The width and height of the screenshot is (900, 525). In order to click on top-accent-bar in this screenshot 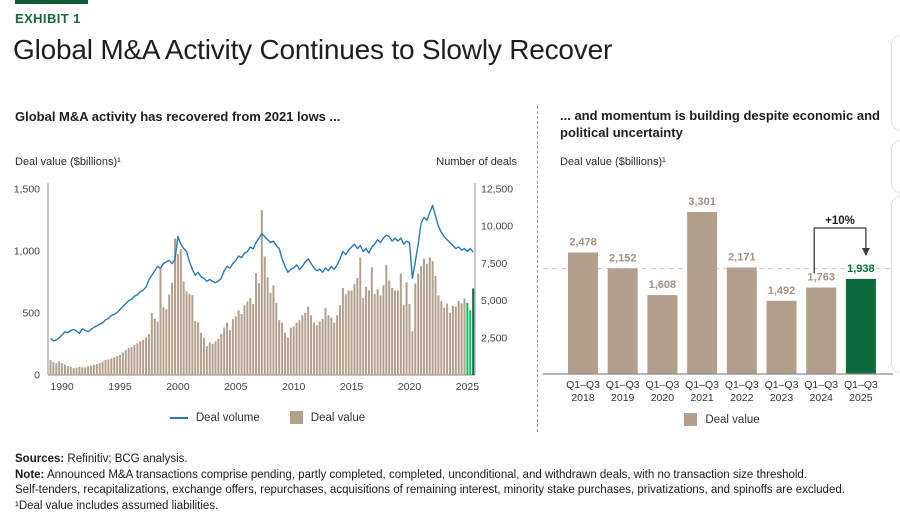, I will do `click(51, 2)`.